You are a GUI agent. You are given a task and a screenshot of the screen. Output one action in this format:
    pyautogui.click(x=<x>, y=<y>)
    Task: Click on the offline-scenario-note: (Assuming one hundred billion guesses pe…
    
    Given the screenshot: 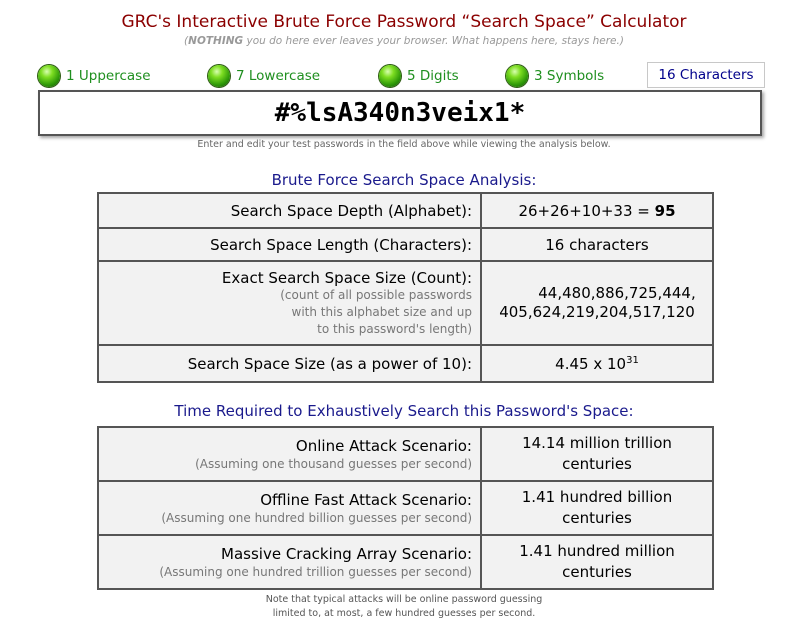 What is the action you would take?
    pyautogui.click(x=316, y=517)
    